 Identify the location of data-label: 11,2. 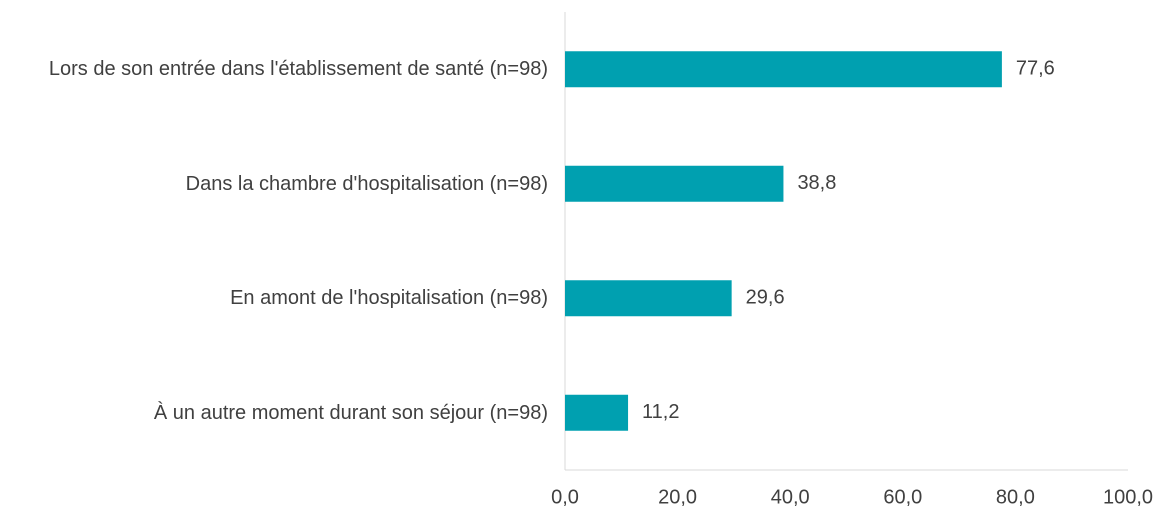
(660, 412).